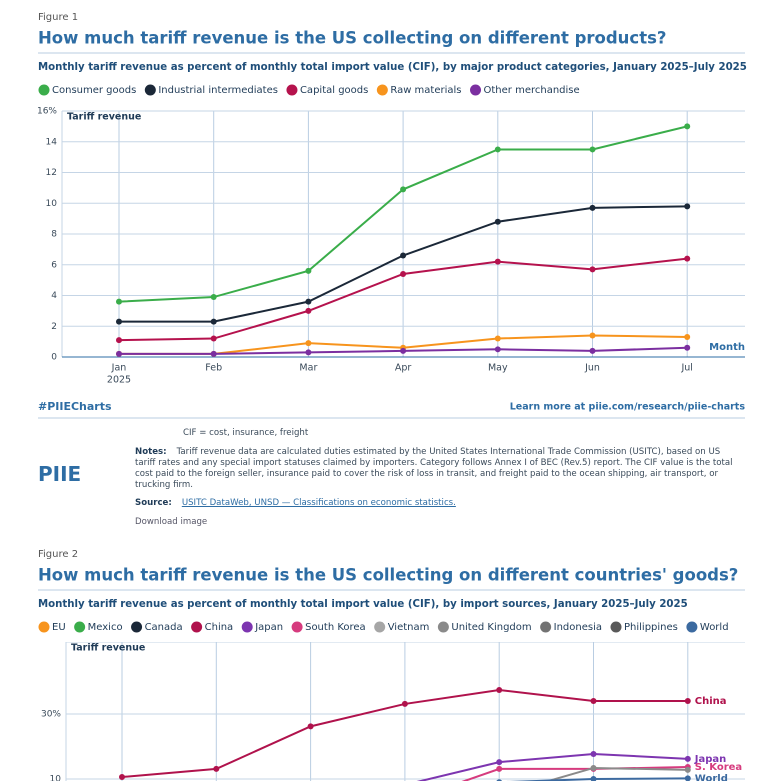 This screenshot has height=781, width=781. I want to click on x-tick-label: Apr, so click(403, 368).